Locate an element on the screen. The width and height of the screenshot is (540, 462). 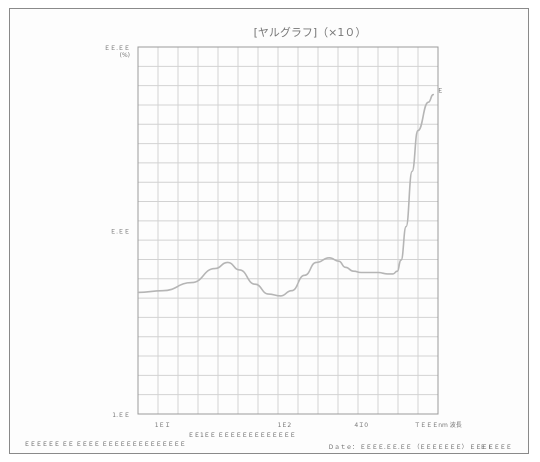
x-tick-label: 4Ｉ0 is located at coordinates (361, 425).